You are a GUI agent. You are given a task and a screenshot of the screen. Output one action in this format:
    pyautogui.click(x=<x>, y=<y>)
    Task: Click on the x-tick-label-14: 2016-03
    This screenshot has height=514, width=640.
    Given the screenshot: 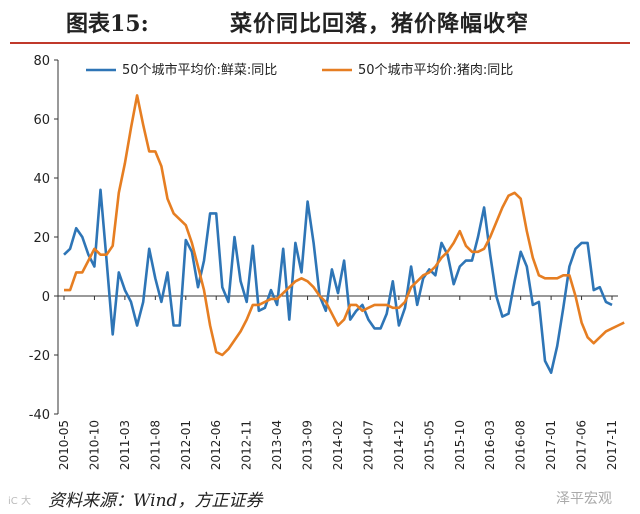 What is the action you would take?
    pyautogui.click(x=490, y=445)
    